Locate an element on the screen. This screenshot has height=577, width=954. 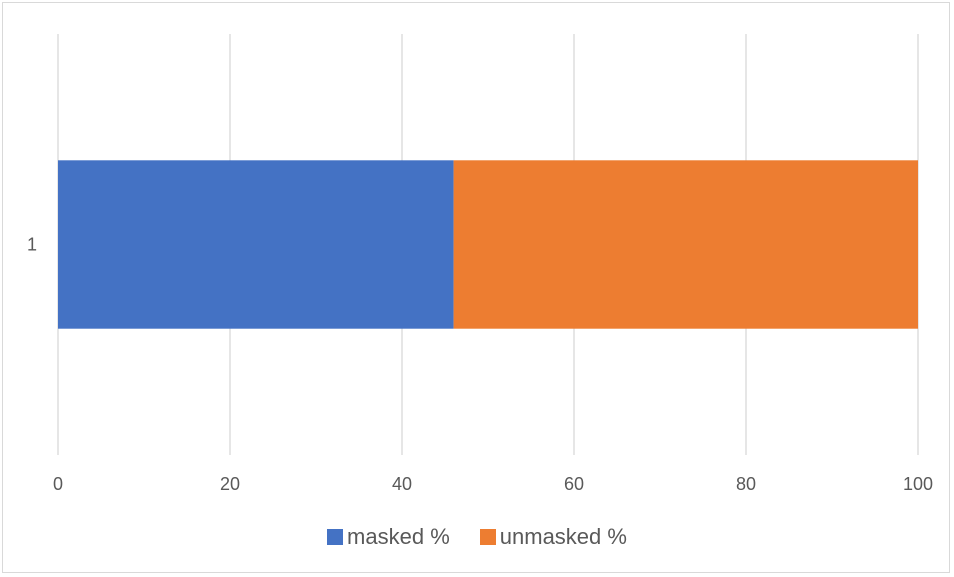
legend-label-masked: masked % is located at coordinates (398, 536).